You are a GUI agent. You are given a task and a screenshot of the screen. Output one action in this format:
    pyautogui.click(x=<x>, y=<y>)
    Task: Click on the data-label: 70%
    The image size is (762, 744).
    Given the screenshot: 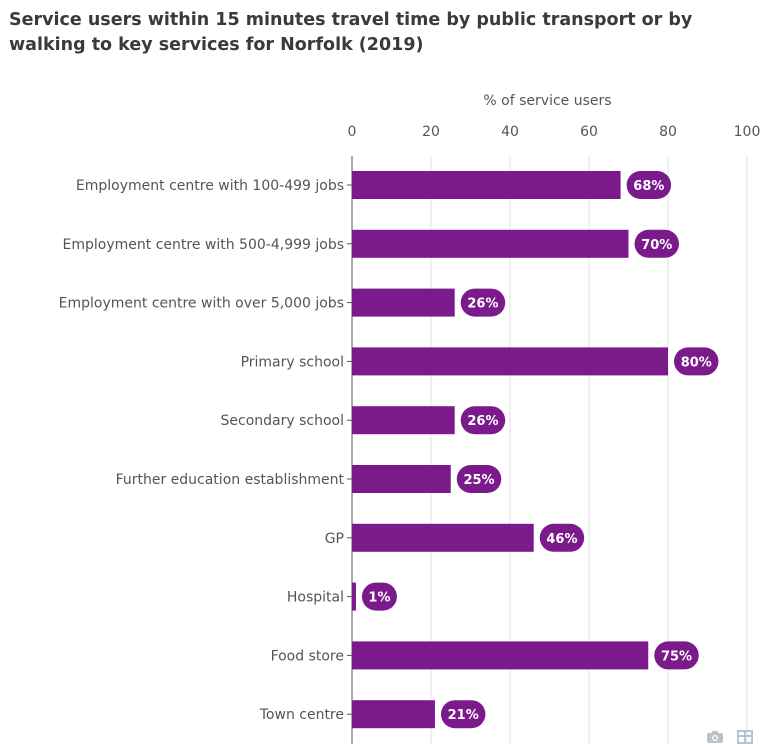 What is the action you would take?
    pyautogui.click(x=656, y=245)
    